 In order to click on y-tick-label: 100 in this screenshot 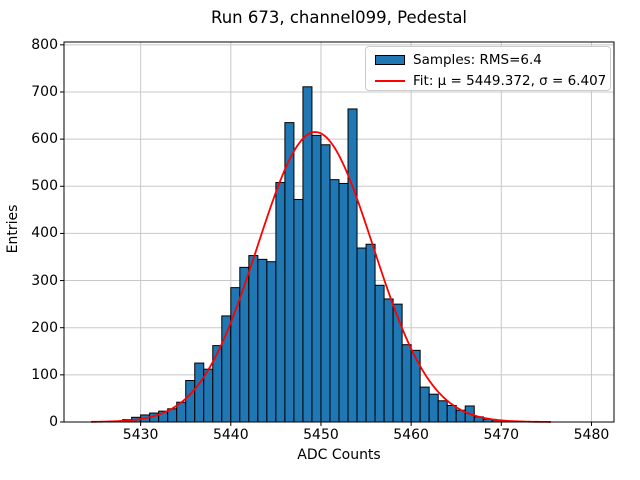, I will do `click(44, 374)`.